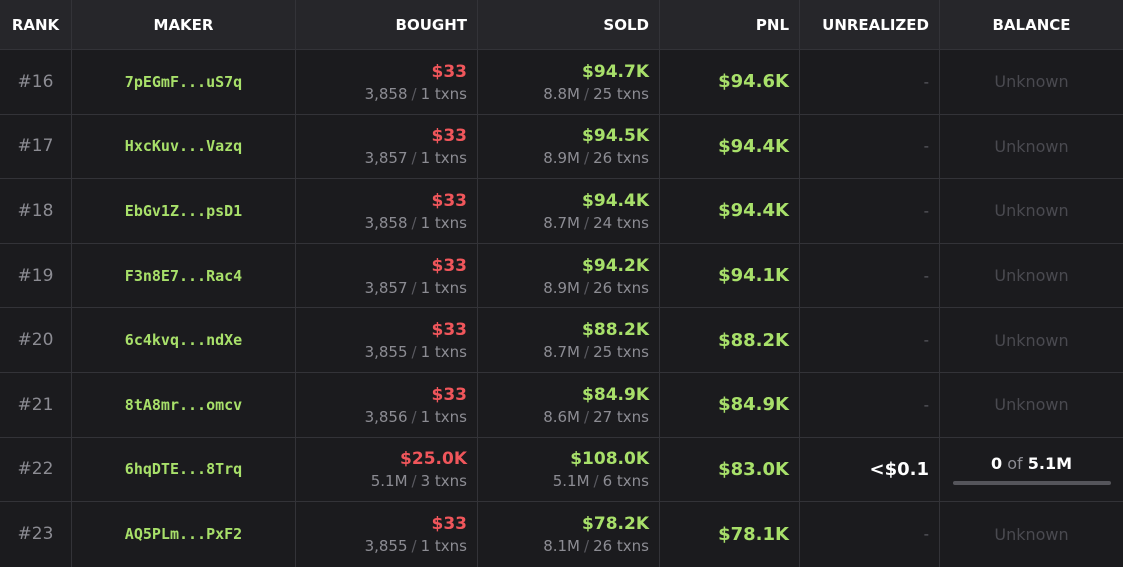 Image resolution: width=1123 pixels, height=567 pixels. I want to click on bought-detail: 3,857/1 txns, so click(386, 288).